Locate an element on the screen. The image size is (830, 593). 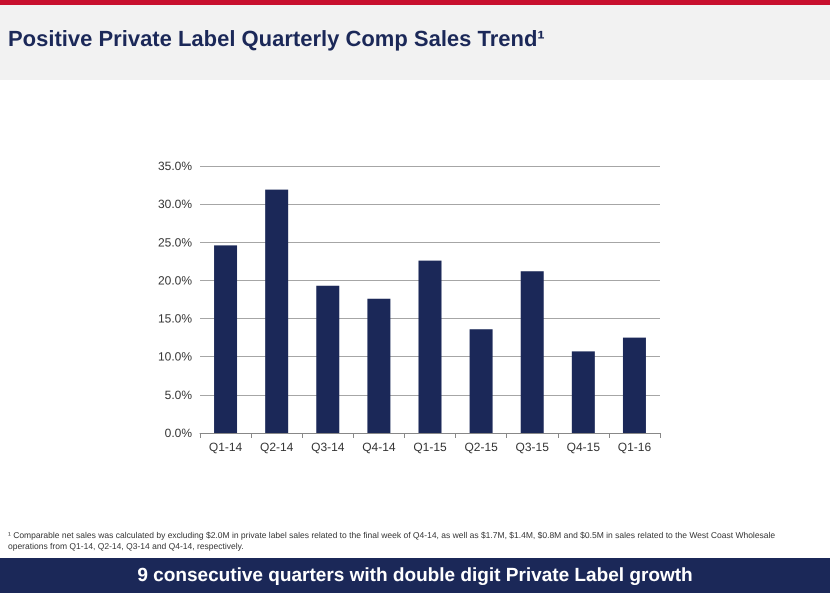
x-tick-label: Q1-15 is located at coordinates (430, 447).